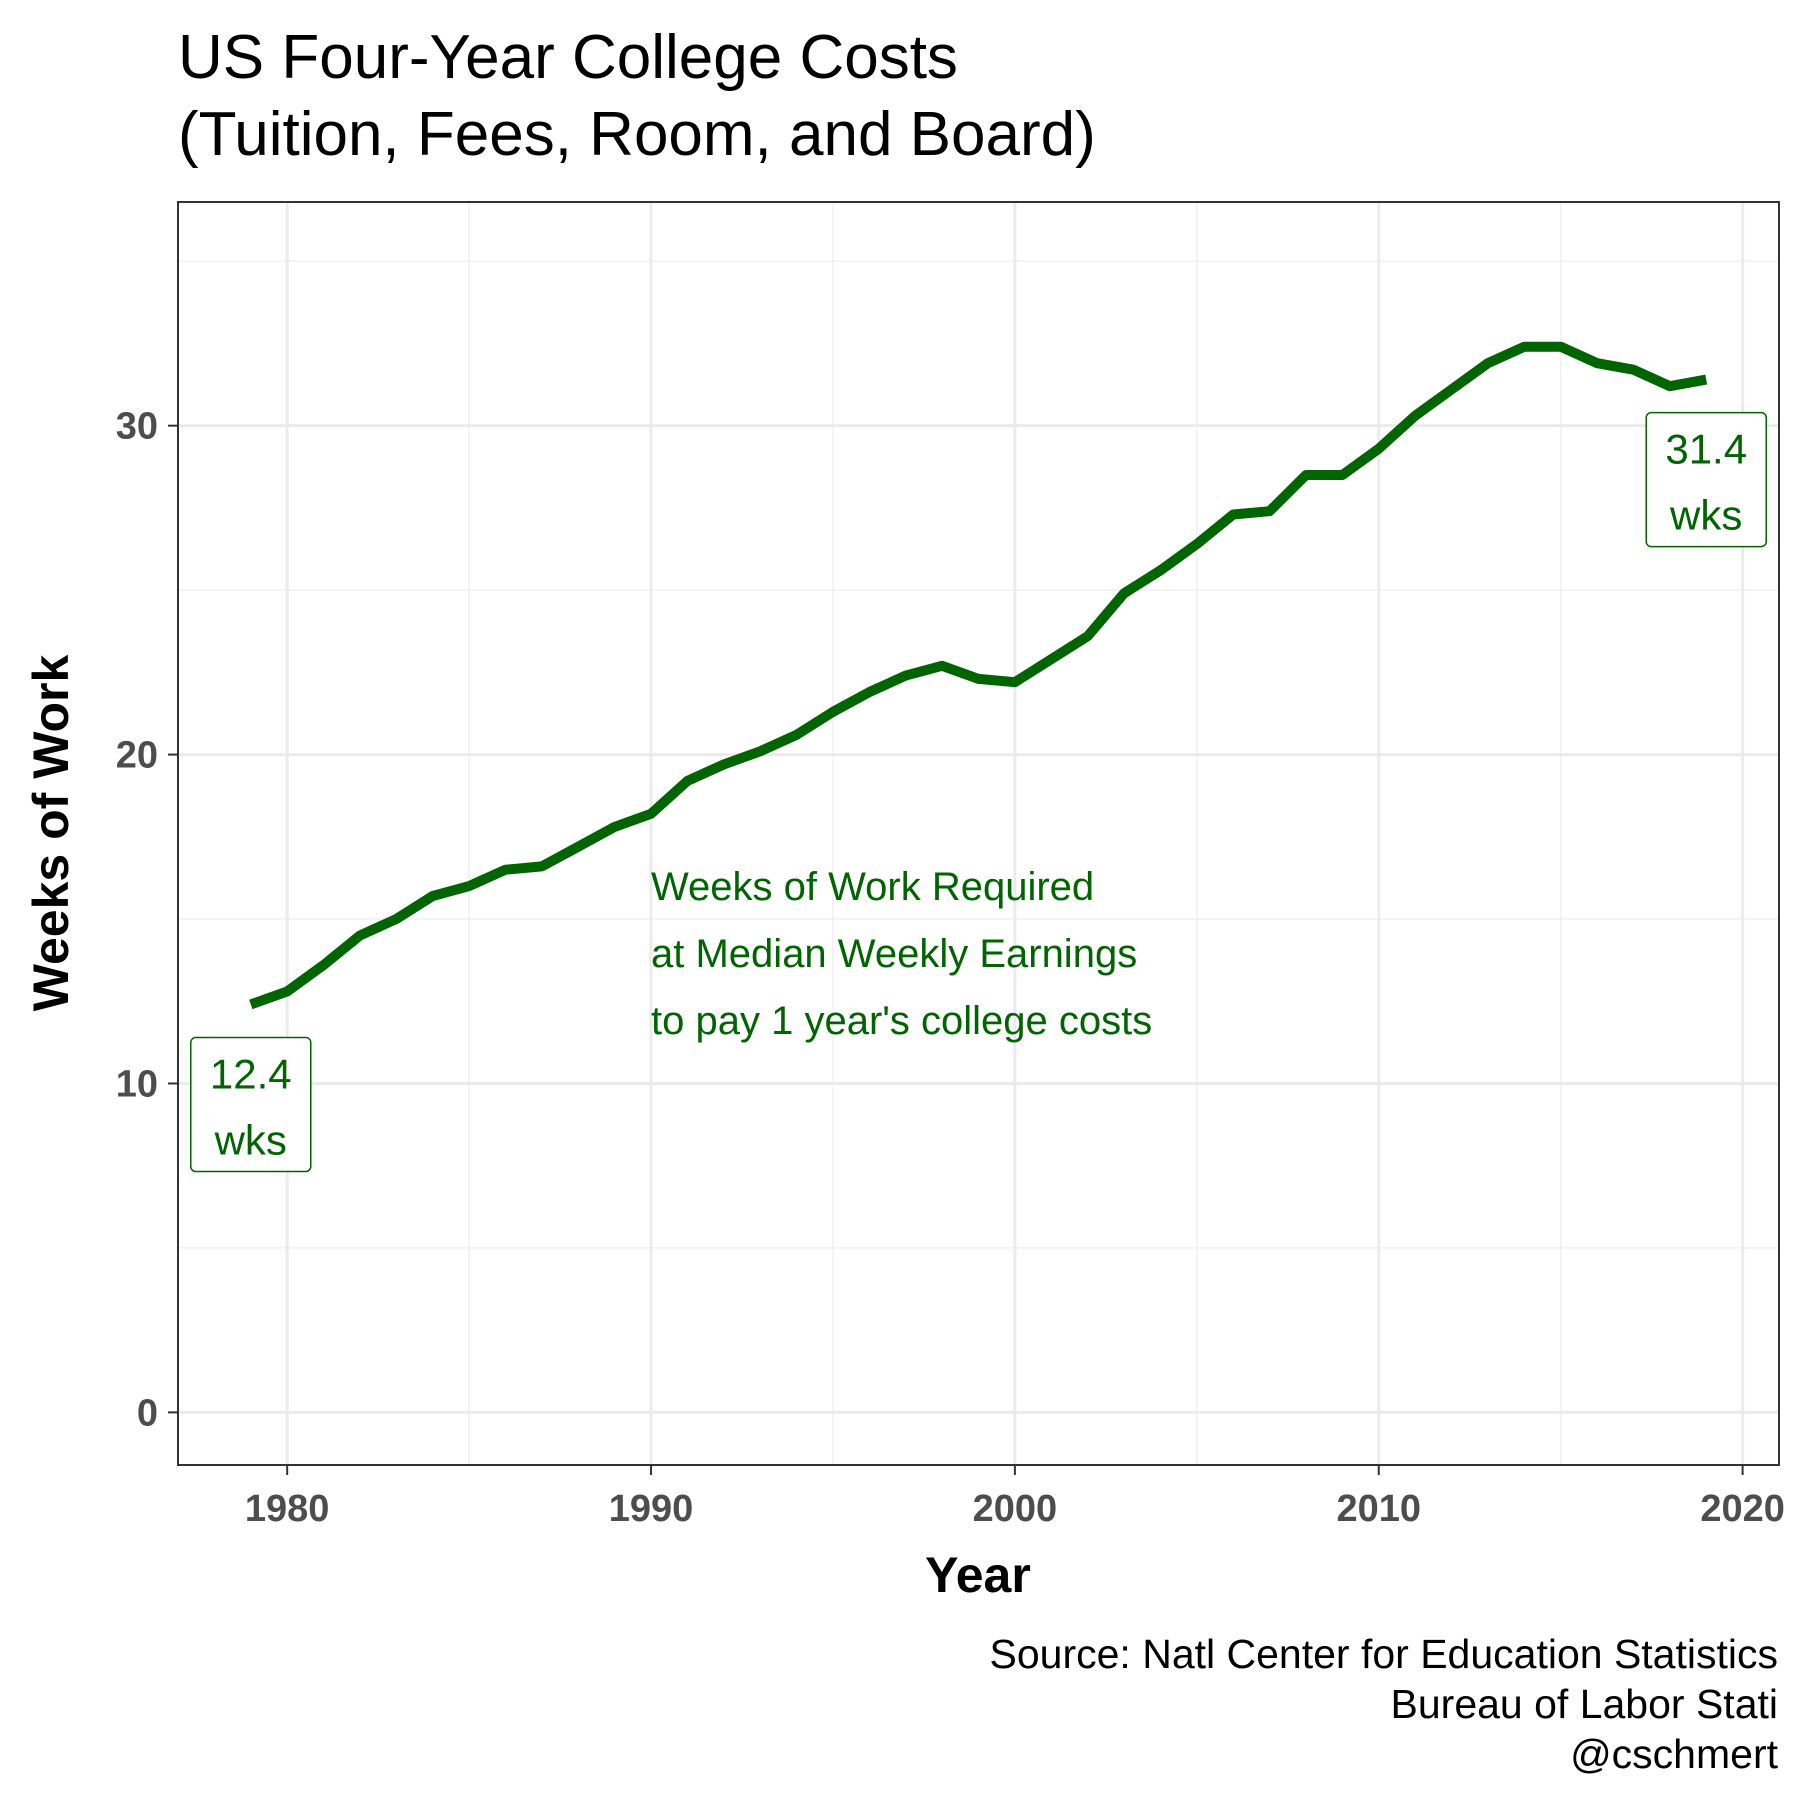  I want to click on y-tick-label: 0, so click(147, 1413).